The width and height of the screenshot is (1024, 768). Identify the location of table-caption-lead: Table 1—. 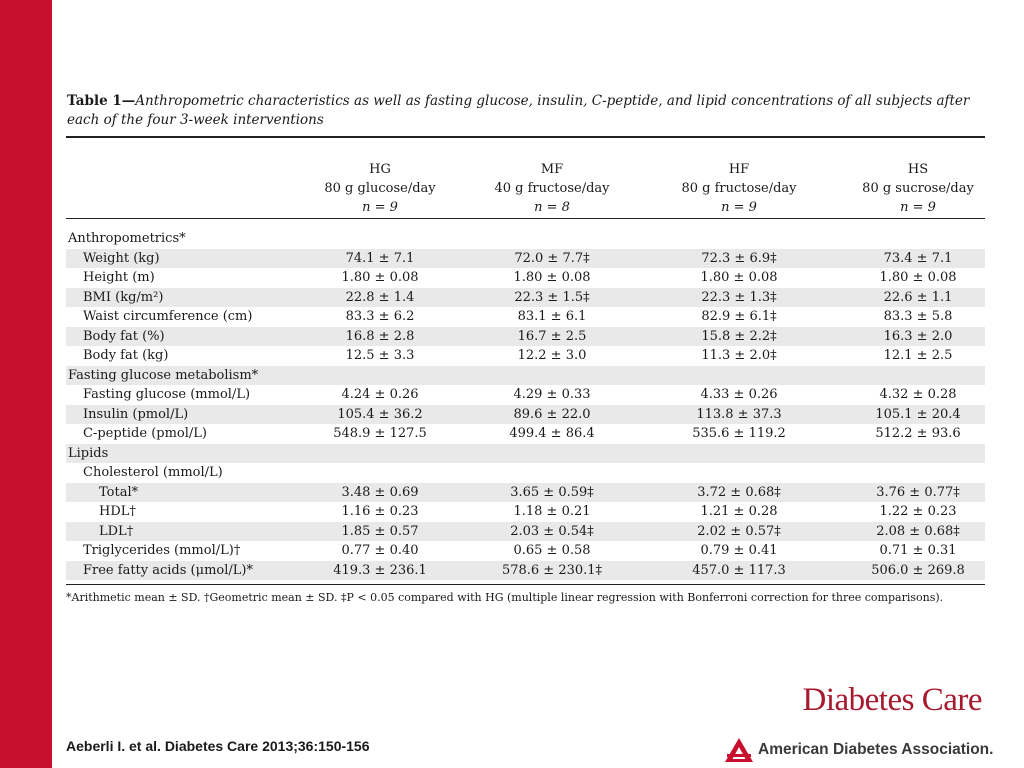
(101, 101).